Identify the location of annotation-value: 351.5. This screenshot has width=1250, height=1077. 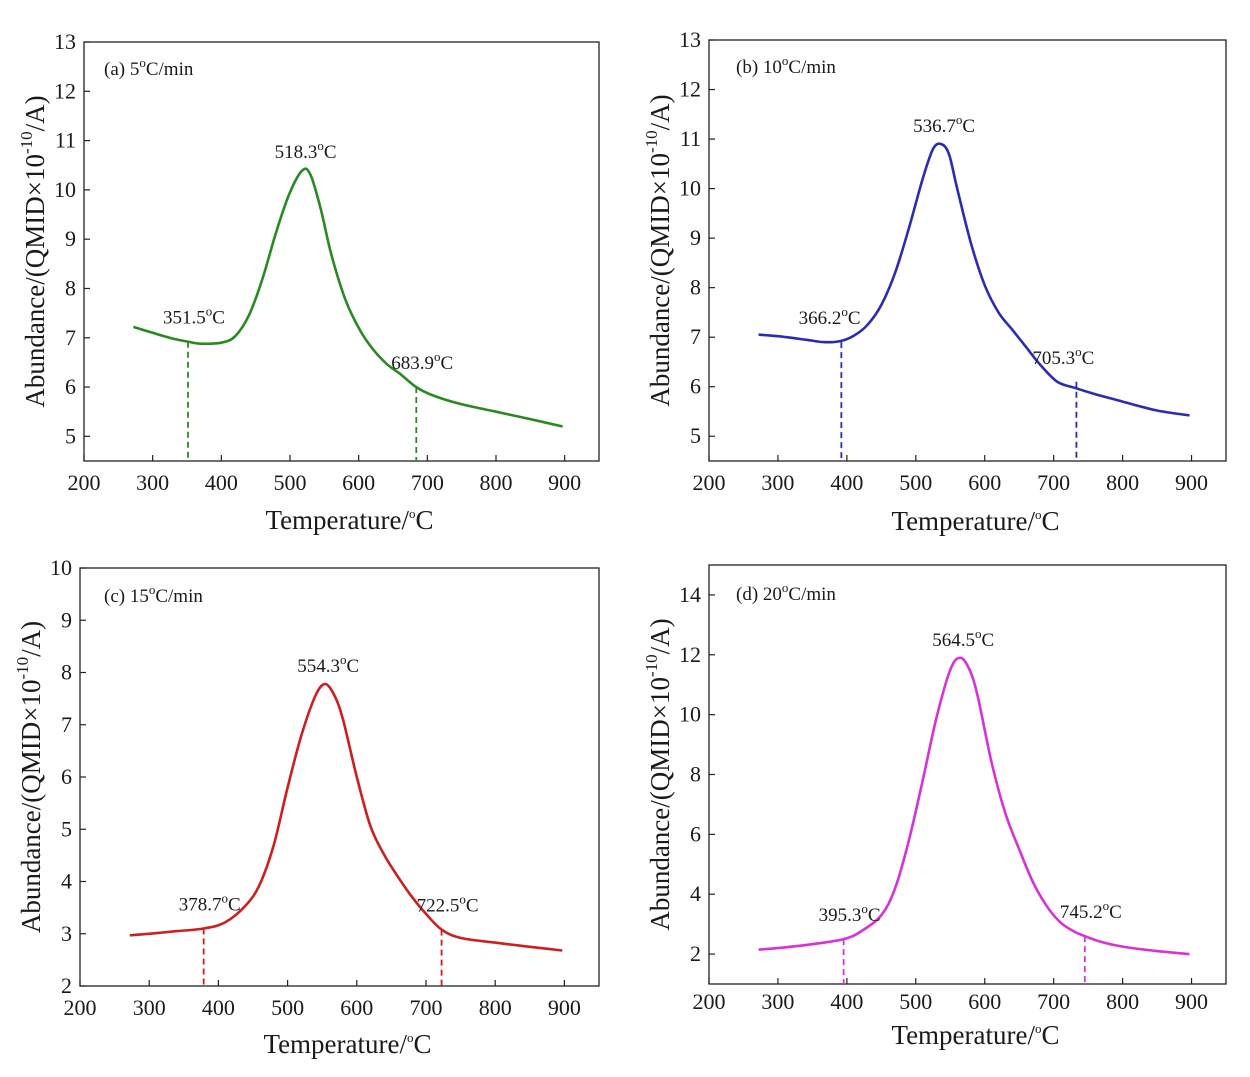
(184, 318).